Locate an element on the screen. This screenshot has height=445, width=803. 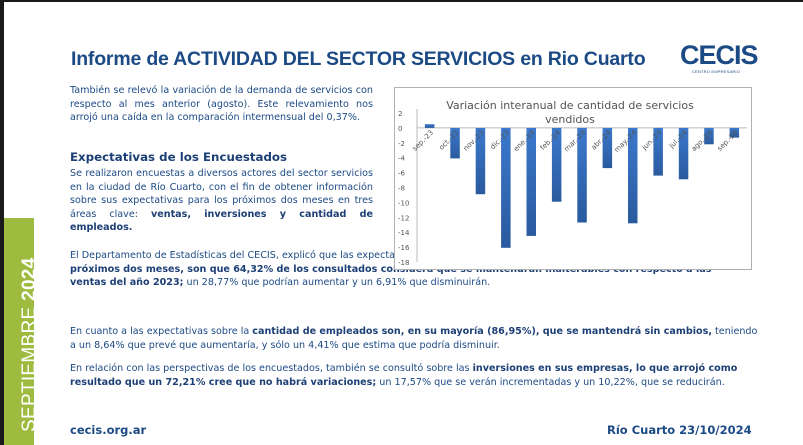
y-tick-label: -18 is located at coordinates (403, 263).